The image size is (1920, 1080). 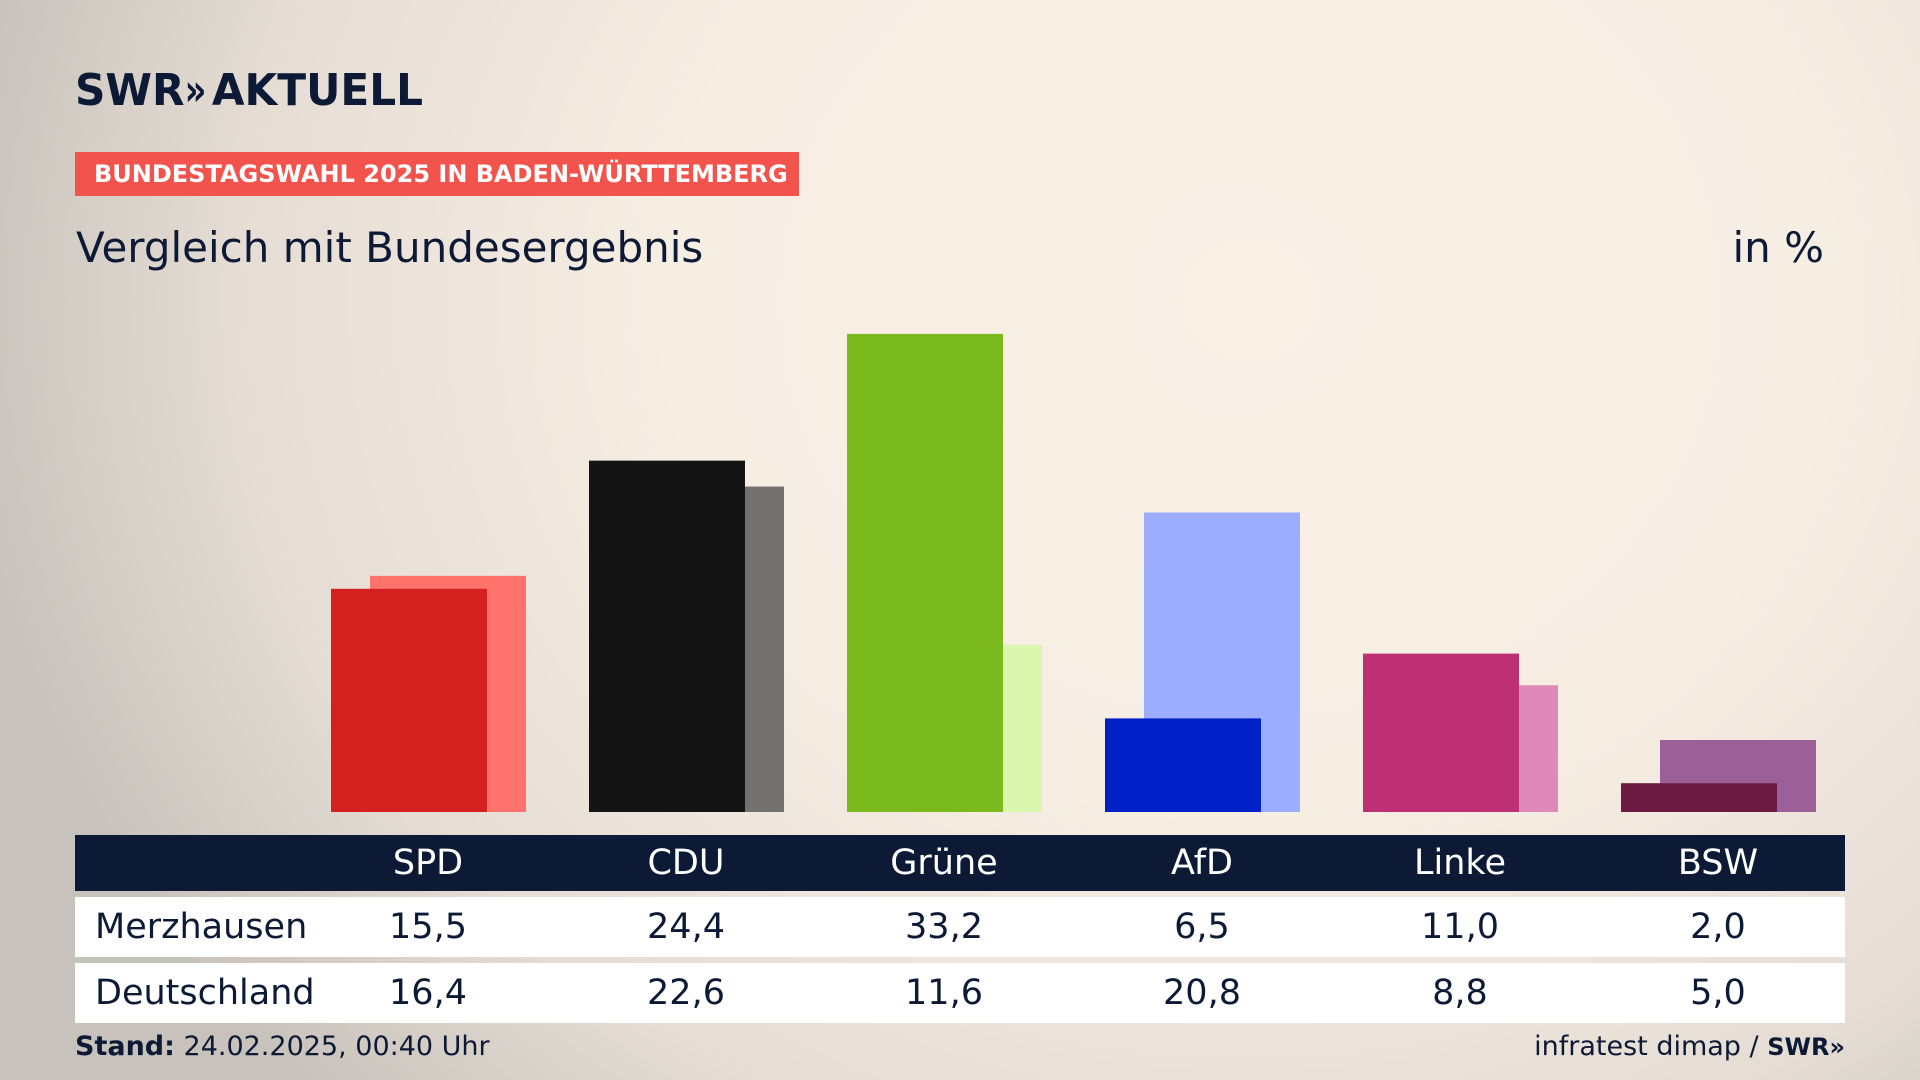 I want to click on table-header: SPD CDU Grüne AfD Linke BSW, so click(x=960, y=863).